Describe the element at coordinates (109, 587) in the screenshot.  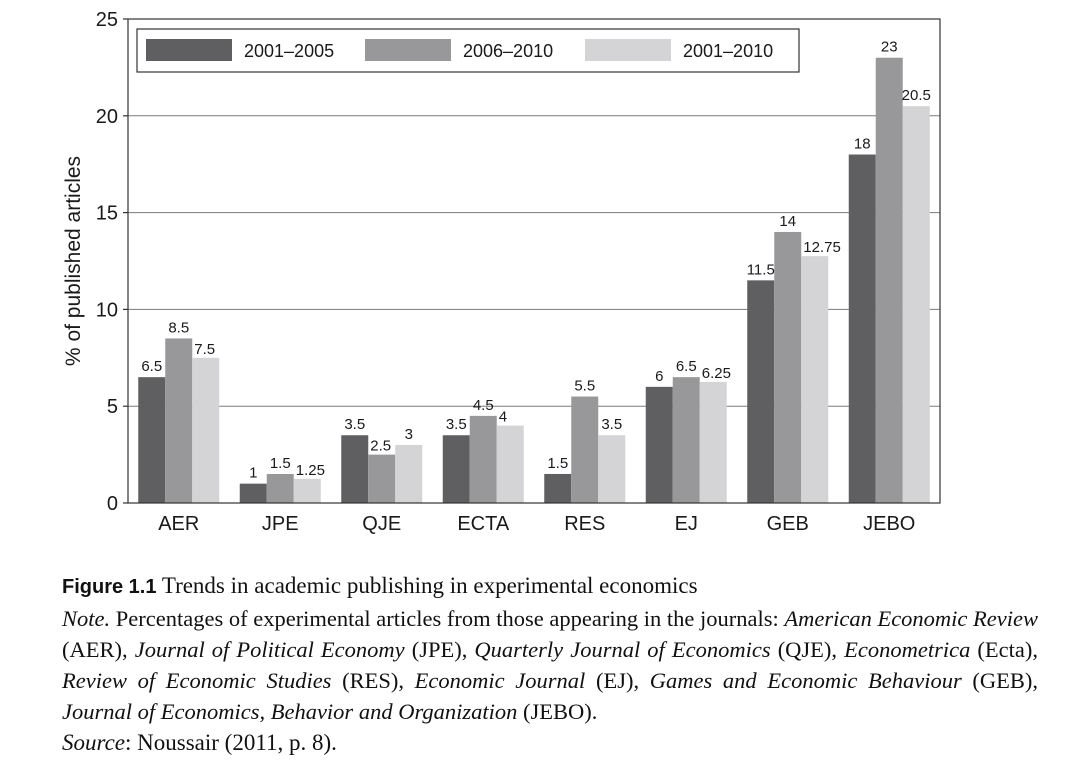
I see `figure-label: Figure 1.1` at that location.